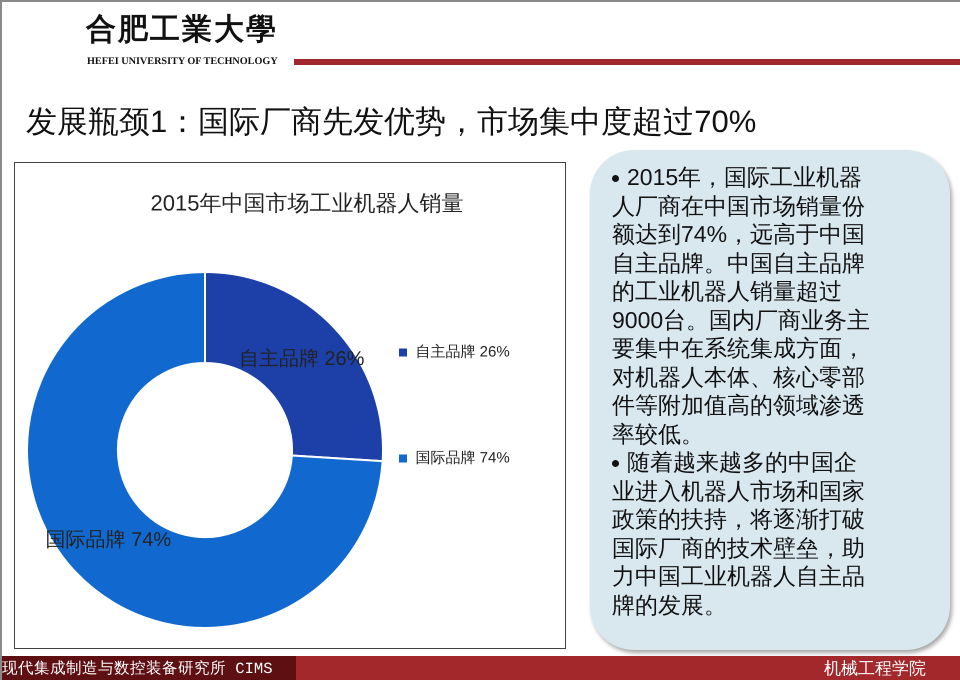 The width and height of the screenshot is (960, 680). I want to click on text: 现代集成制造与数控装备研究所 CIMS, so click(137, 669).